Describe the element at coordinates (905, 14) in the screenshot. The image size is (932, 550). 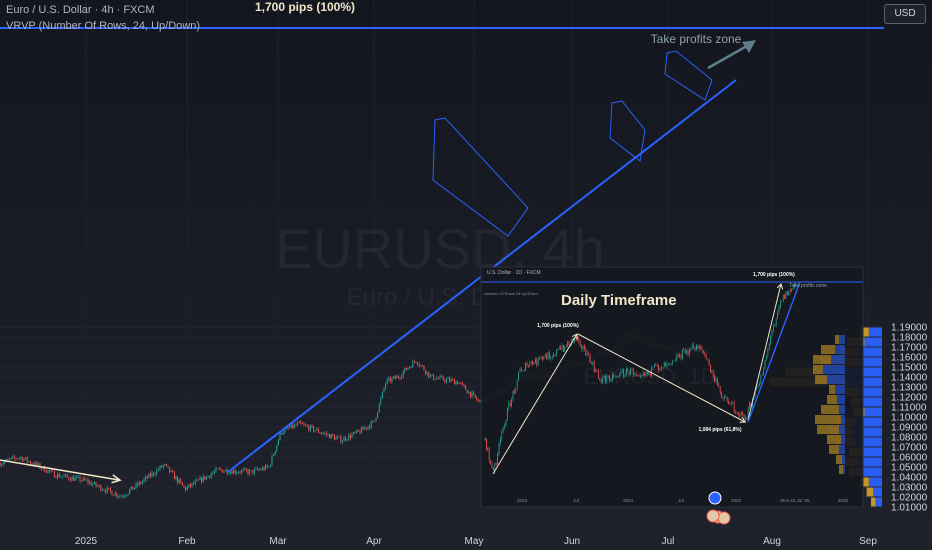
I see `currency-button: USD` at that location.